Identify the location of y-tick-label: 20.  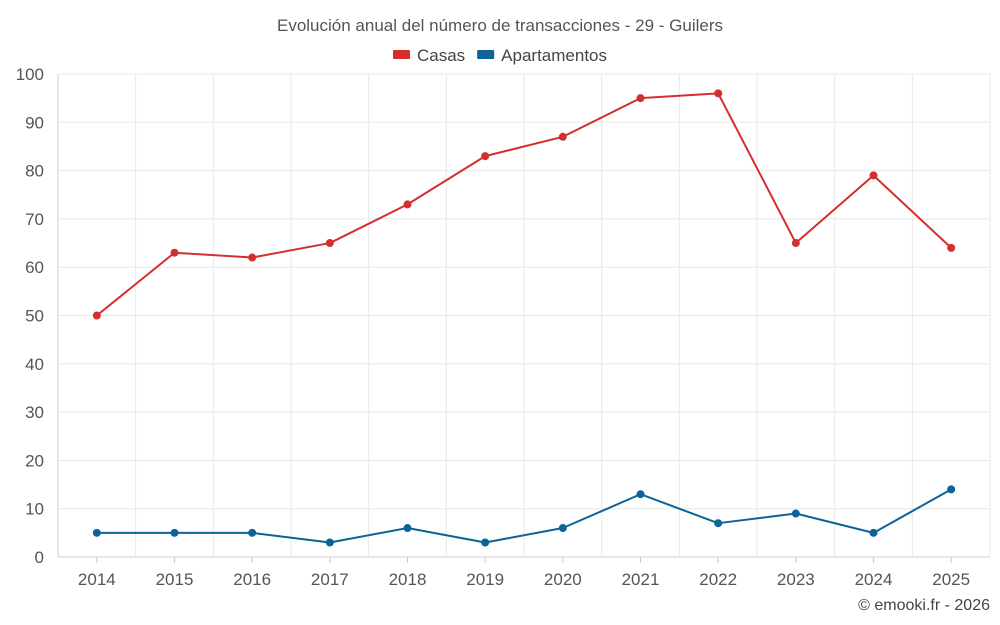
(34, 460).